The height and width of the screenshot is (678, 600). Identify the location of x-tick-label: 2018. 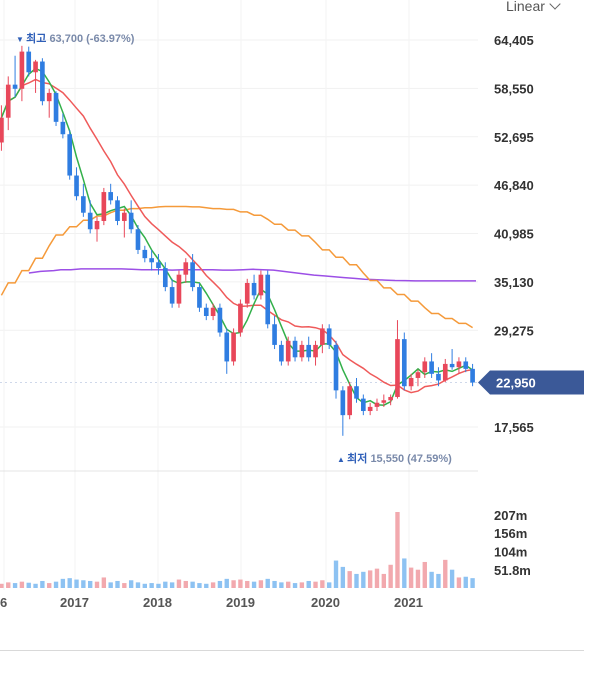
(157, 602).